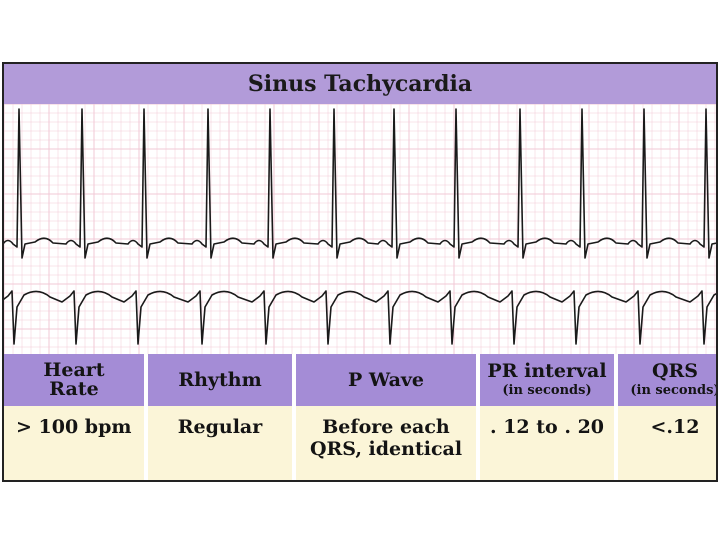  I want to click on header-pr-interval: PR interval (in seconds), so click(547, 380).